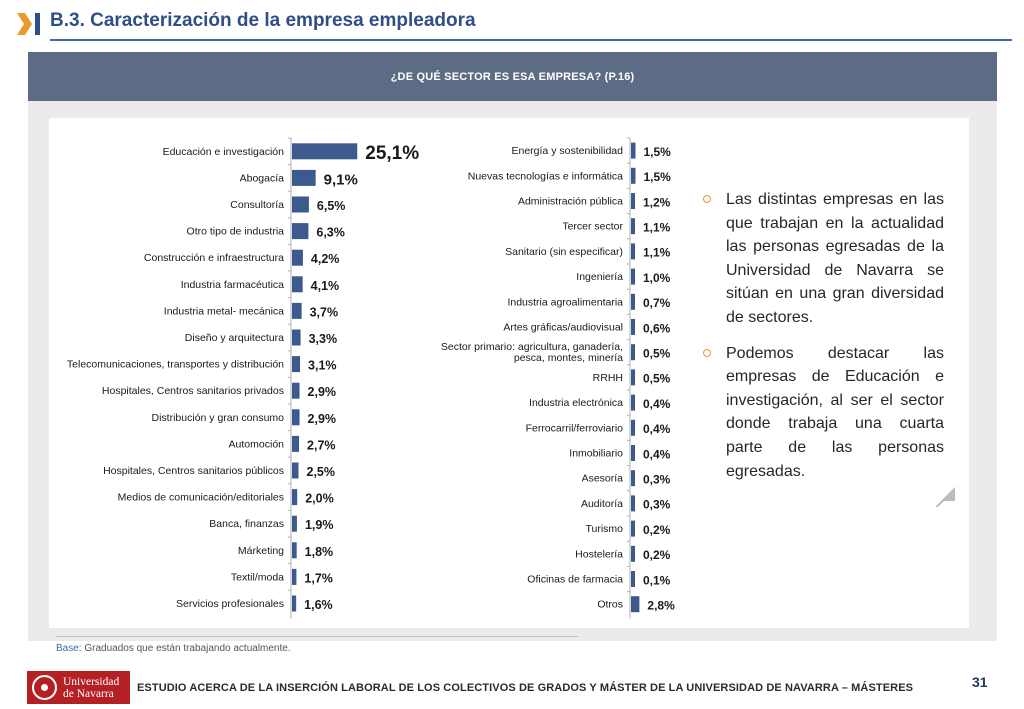 The width and height of the screenshot is (1024, 709). Describe the element at coordinates (575, 428) in the screenshot. I see `right-category-label-11: Ferrocarril/ferroviario` at that location.